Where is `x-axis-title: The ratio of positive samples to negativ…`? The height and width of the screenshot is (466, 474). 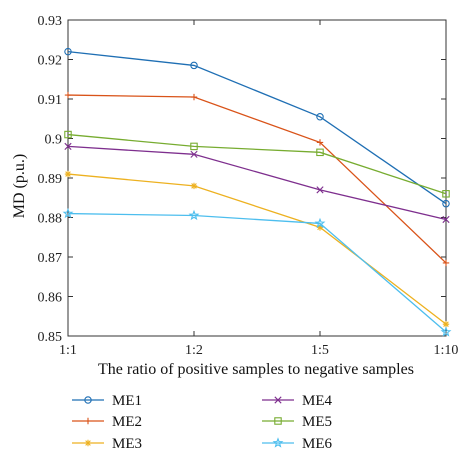
x-axis-title: The ratio of positive samples to negativ… is located at coordinates (256, 369).